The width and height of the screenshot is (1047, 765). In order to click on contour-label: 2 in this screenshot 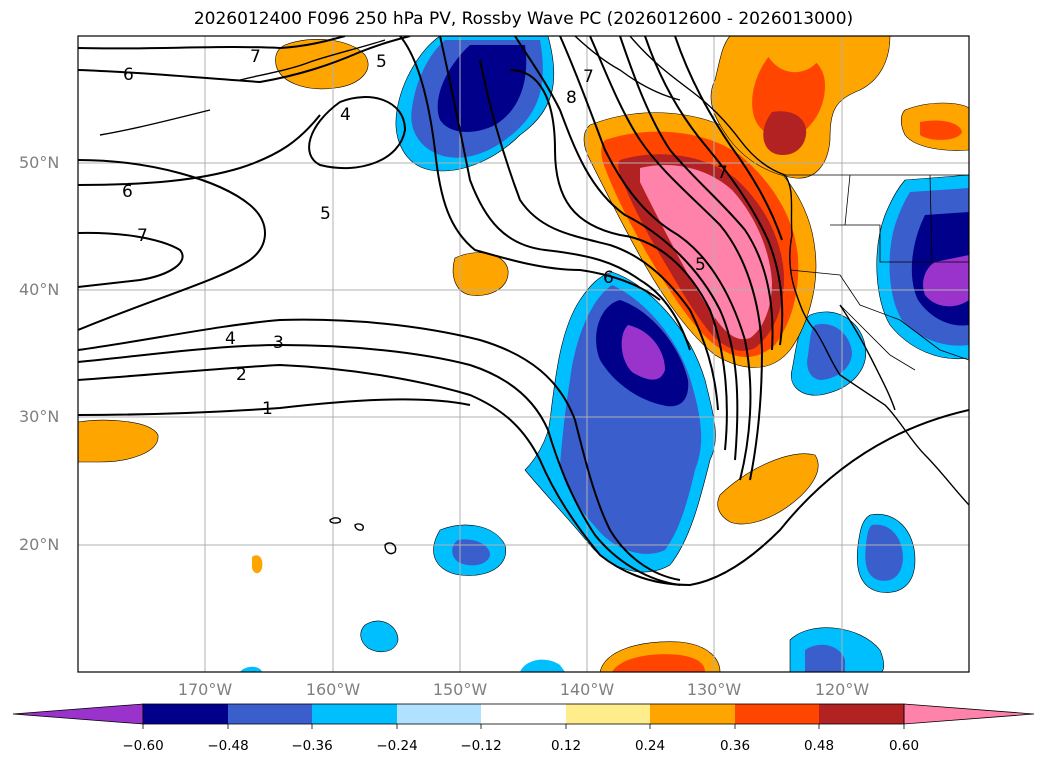, I will do `click(241, 375)`.